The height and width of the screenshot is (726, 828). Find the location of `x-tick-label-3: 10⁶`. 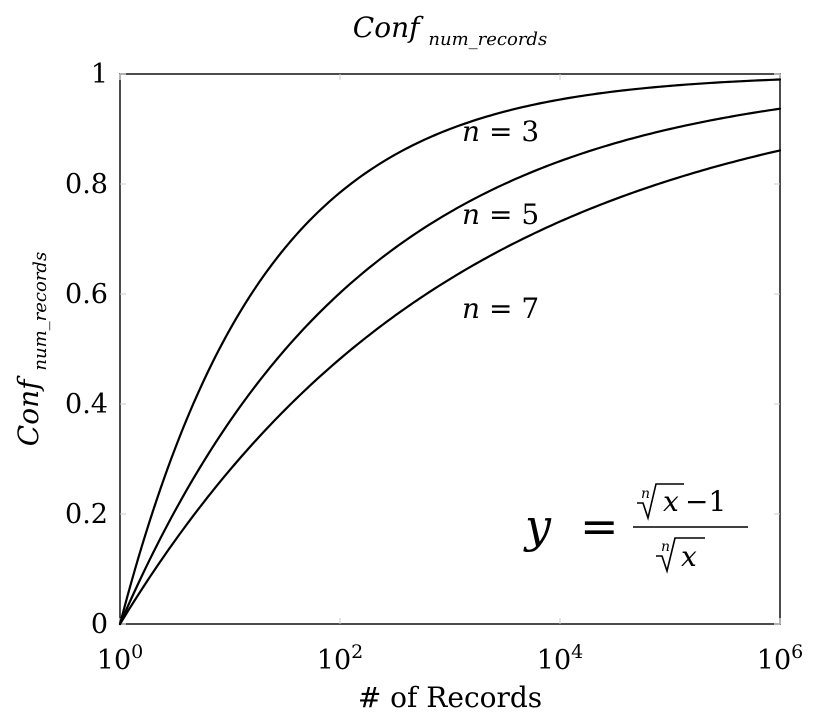

x-tick-label-3: 10⁶ is located at coordinates (780, 658).